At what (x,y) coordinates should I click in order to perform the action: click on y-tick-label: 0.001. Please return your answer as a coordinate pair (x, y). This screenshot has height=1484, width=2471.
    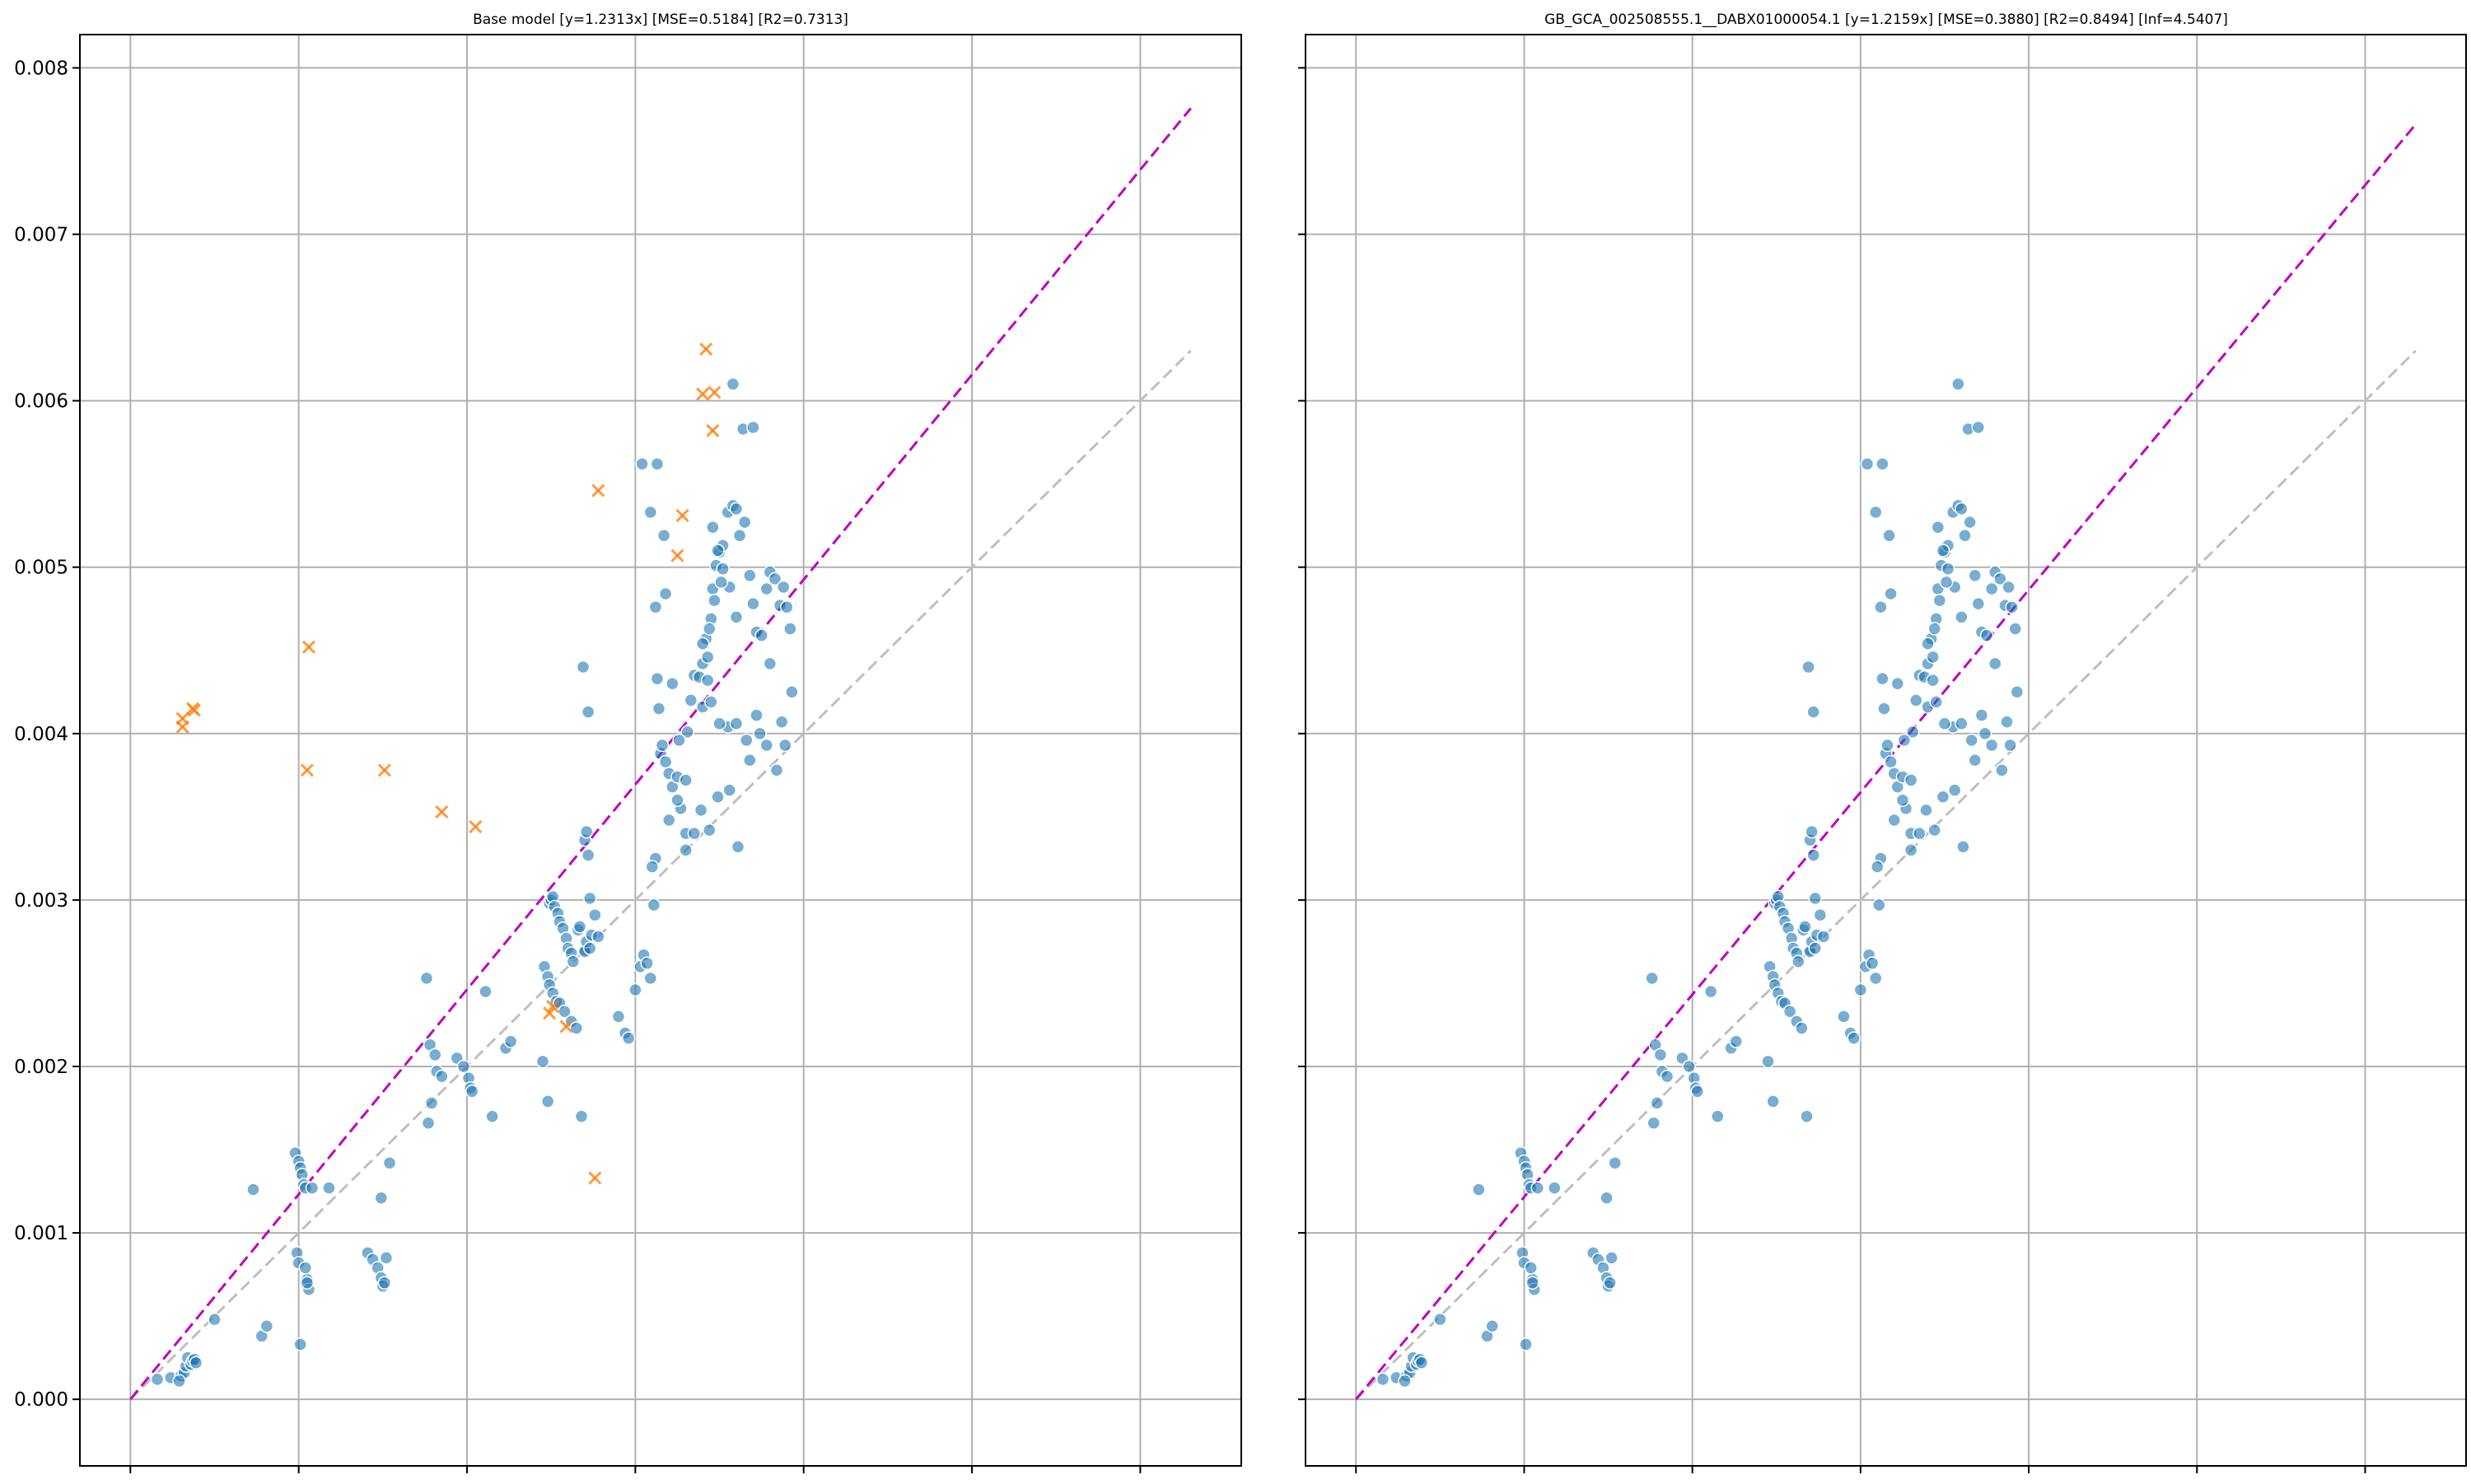
    Looking at the image, I should click on (41, 1233).